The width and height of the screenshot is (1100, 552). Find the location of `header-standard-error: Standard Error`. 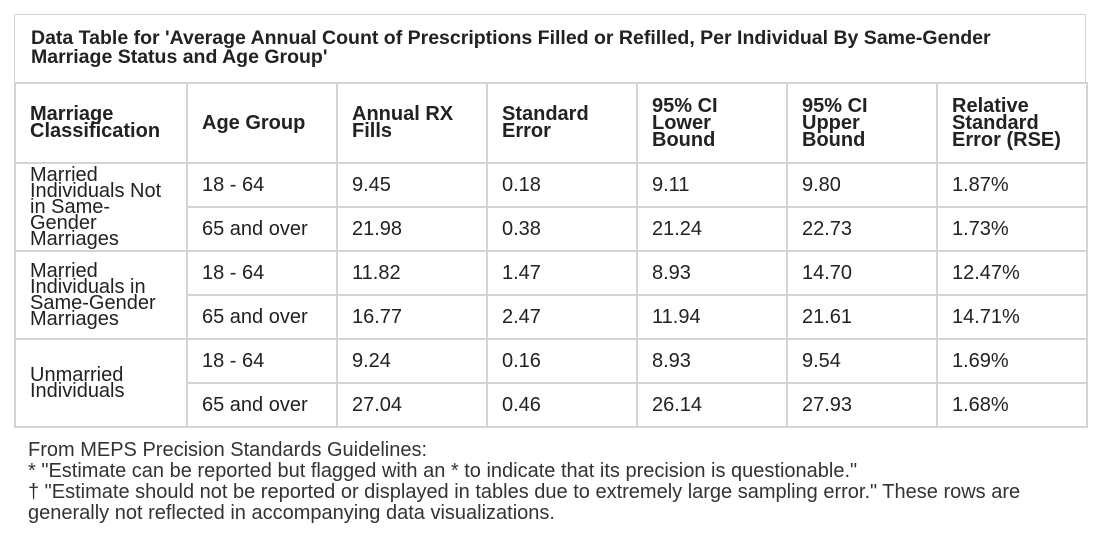

header-standard-error: Standard Error is located at coordinates (562, 123).